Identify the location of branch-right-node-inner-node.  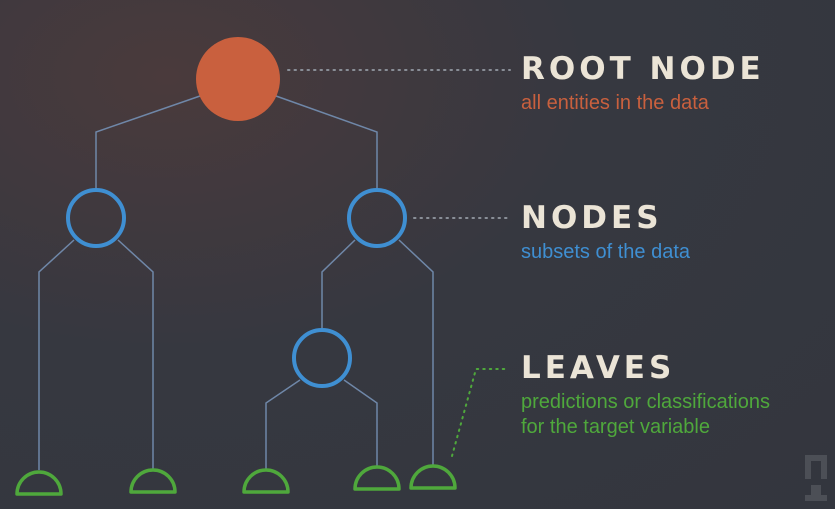
(338, 284).